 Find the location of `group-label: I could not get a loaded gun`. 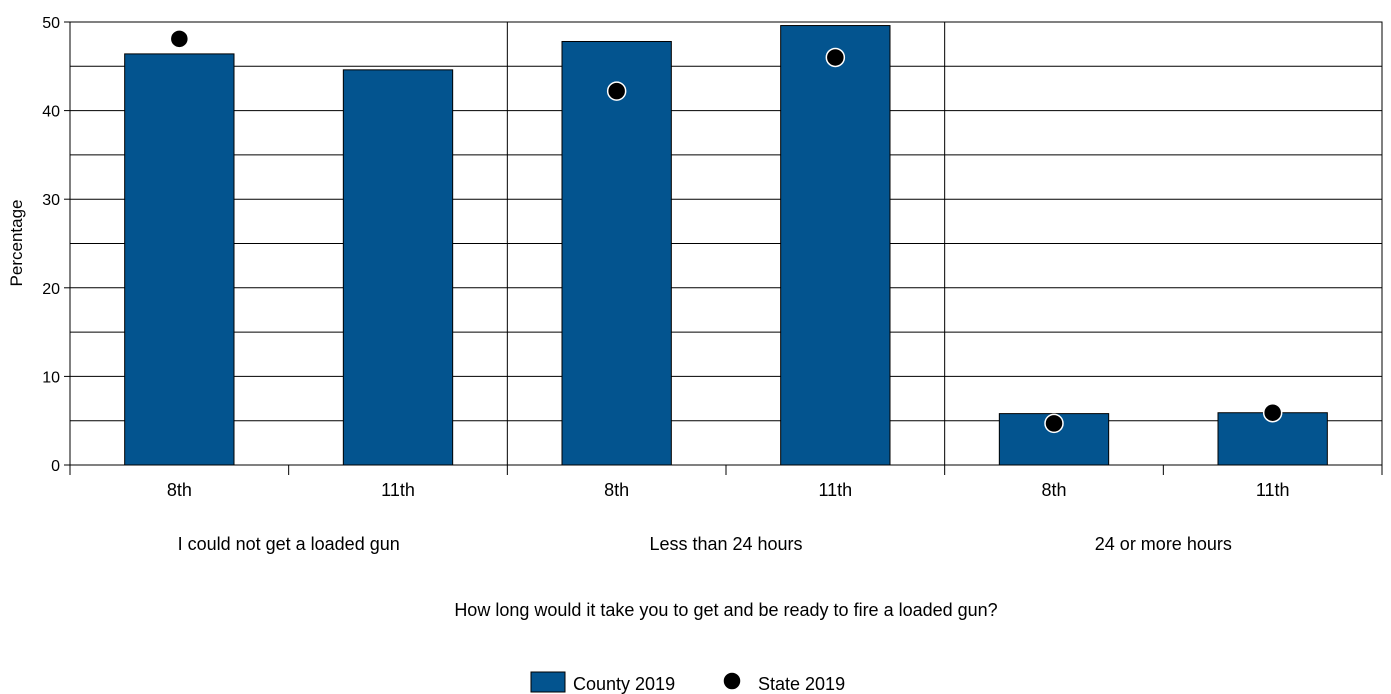

group-label: I could not get a loaded gun is located at coordinates (289, 544).